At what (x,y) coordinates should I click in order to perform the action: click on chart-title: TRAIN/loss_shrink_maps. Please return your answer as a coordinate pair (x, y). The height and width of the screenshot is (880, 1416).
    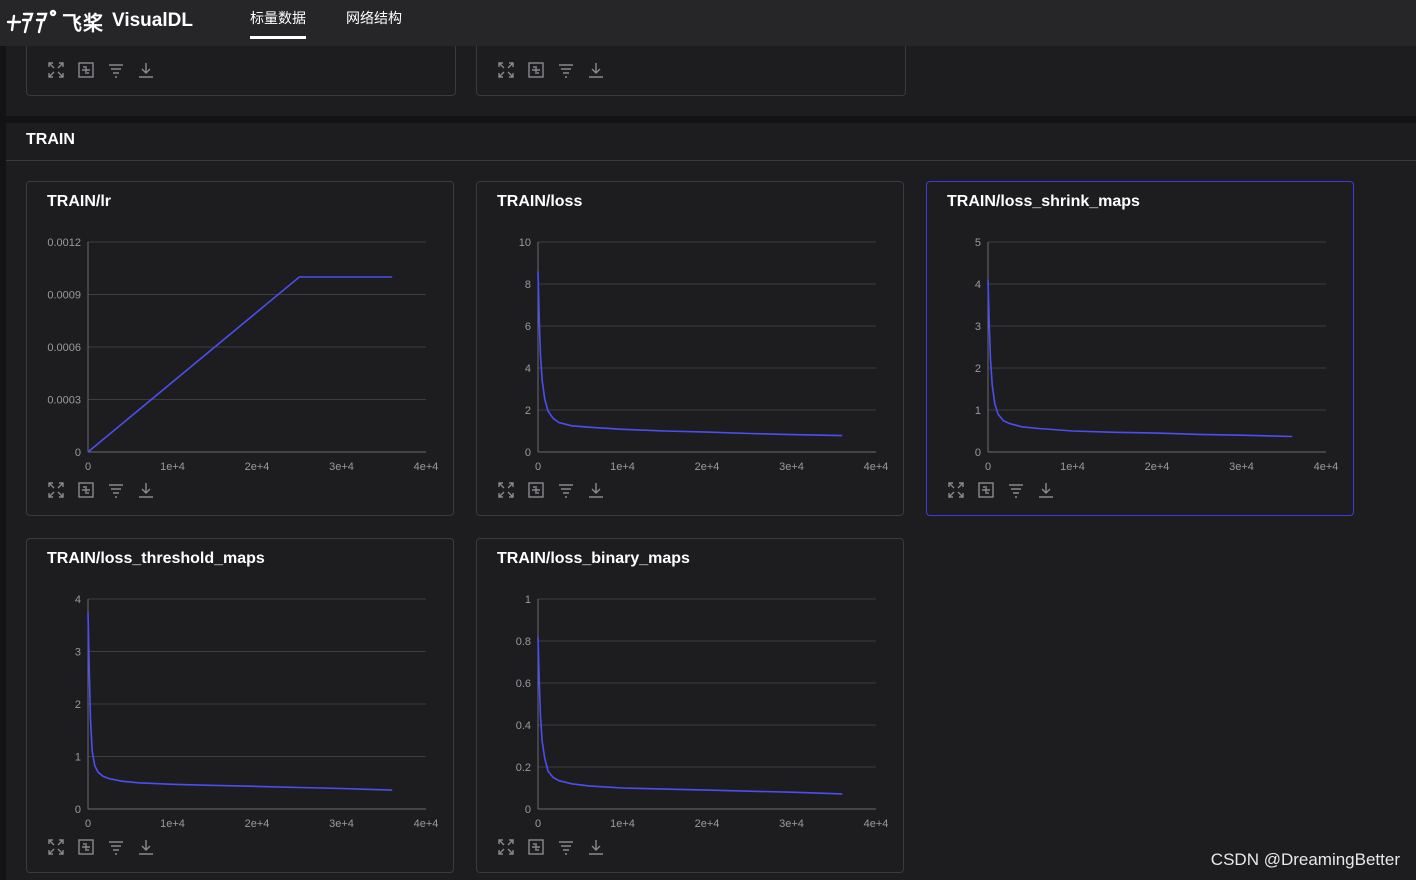
    Looking at the image, I should click on (1043, 201).